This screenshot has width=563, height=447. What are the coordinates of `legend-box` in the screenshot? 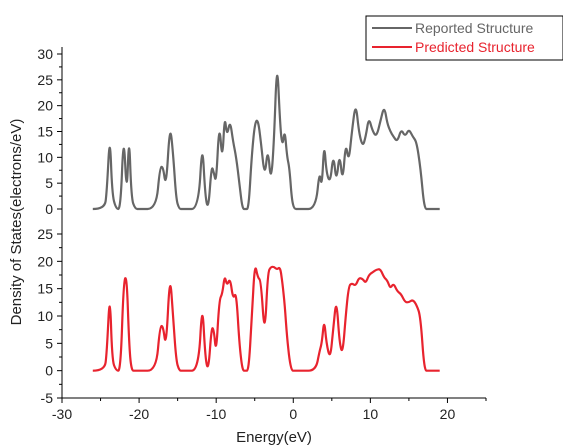 It's located at (464, 38).